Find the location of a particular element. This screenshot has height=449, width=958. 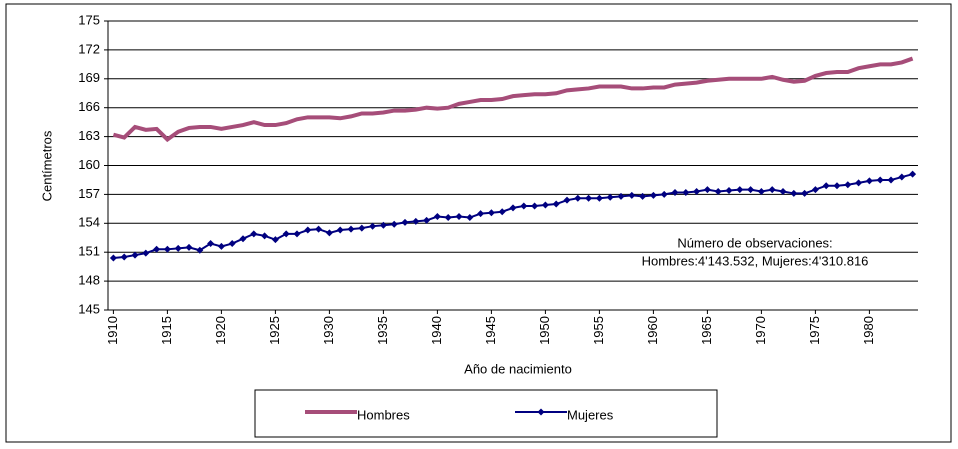

y-tick-label: 154 is located at coordinates (89, 222).